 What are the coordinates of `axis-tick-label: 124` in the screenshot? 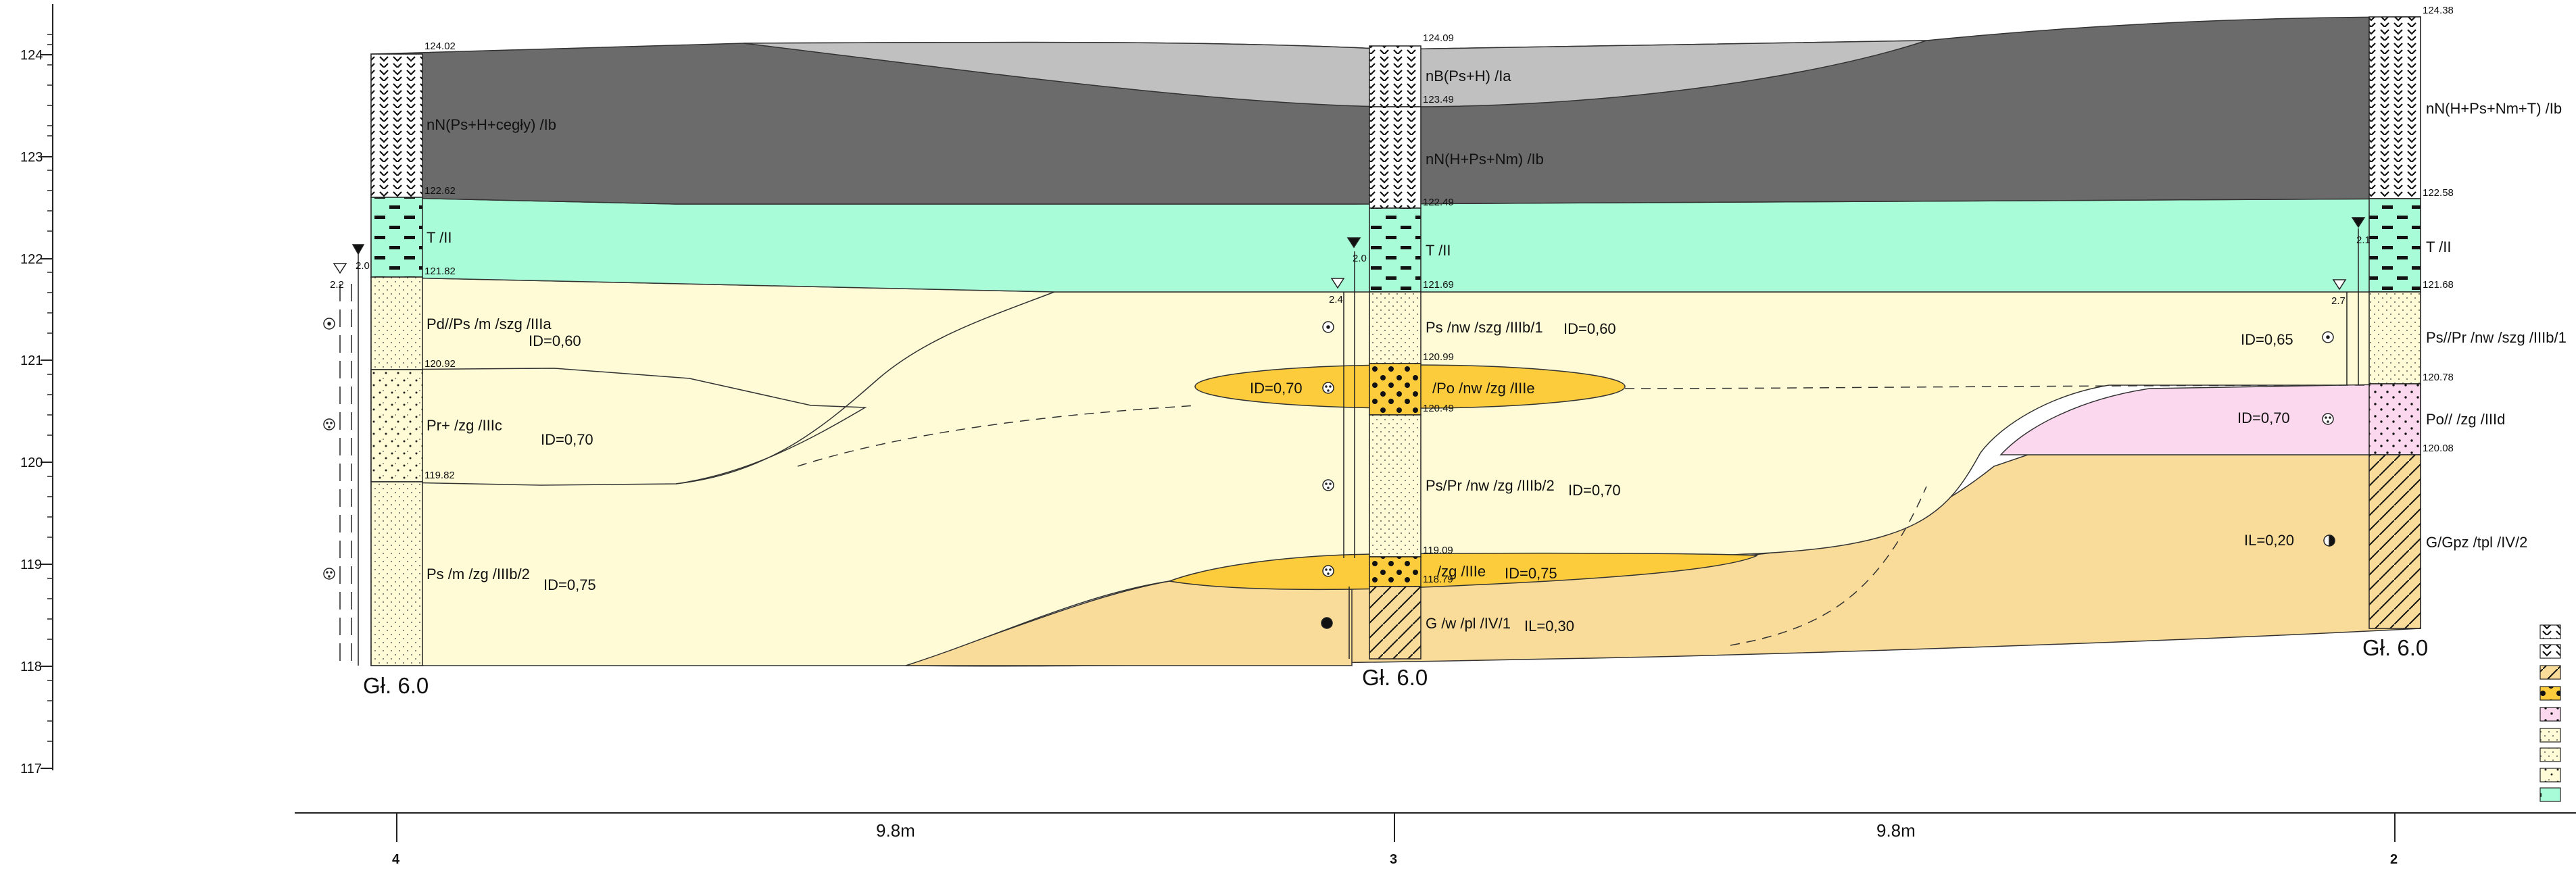 It's located at (32, 55).